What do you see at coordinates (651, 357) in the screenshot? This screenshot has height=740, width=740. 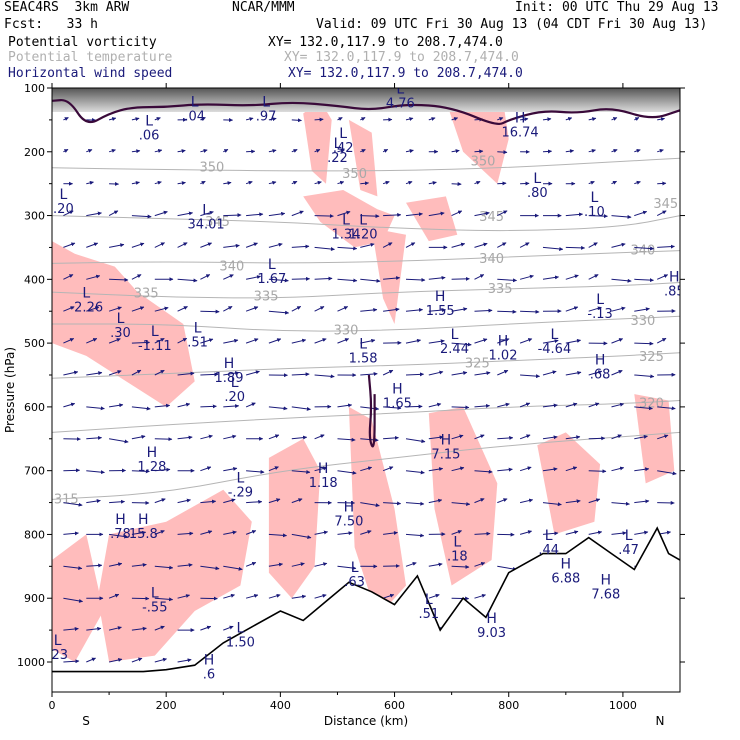 I see `theta-label: 325` at bounding box center [651, 357].